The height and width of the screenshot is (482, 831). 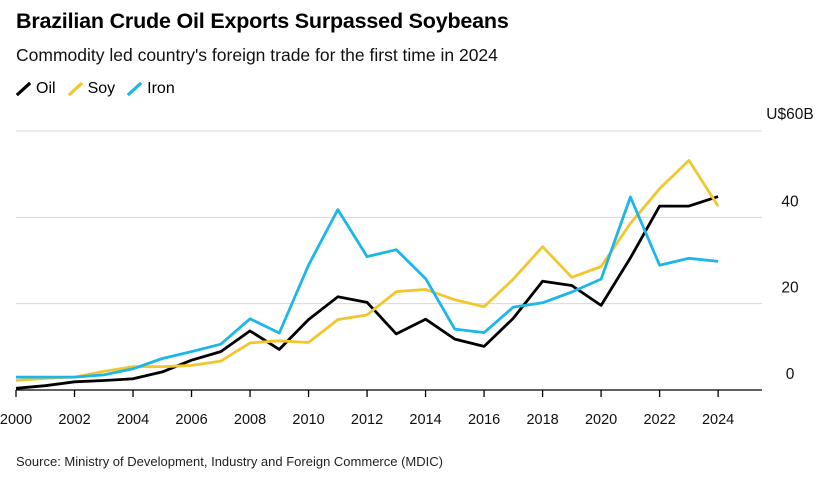 I want to click on legend-label-iron: Iron, so click(x=161, y=88).